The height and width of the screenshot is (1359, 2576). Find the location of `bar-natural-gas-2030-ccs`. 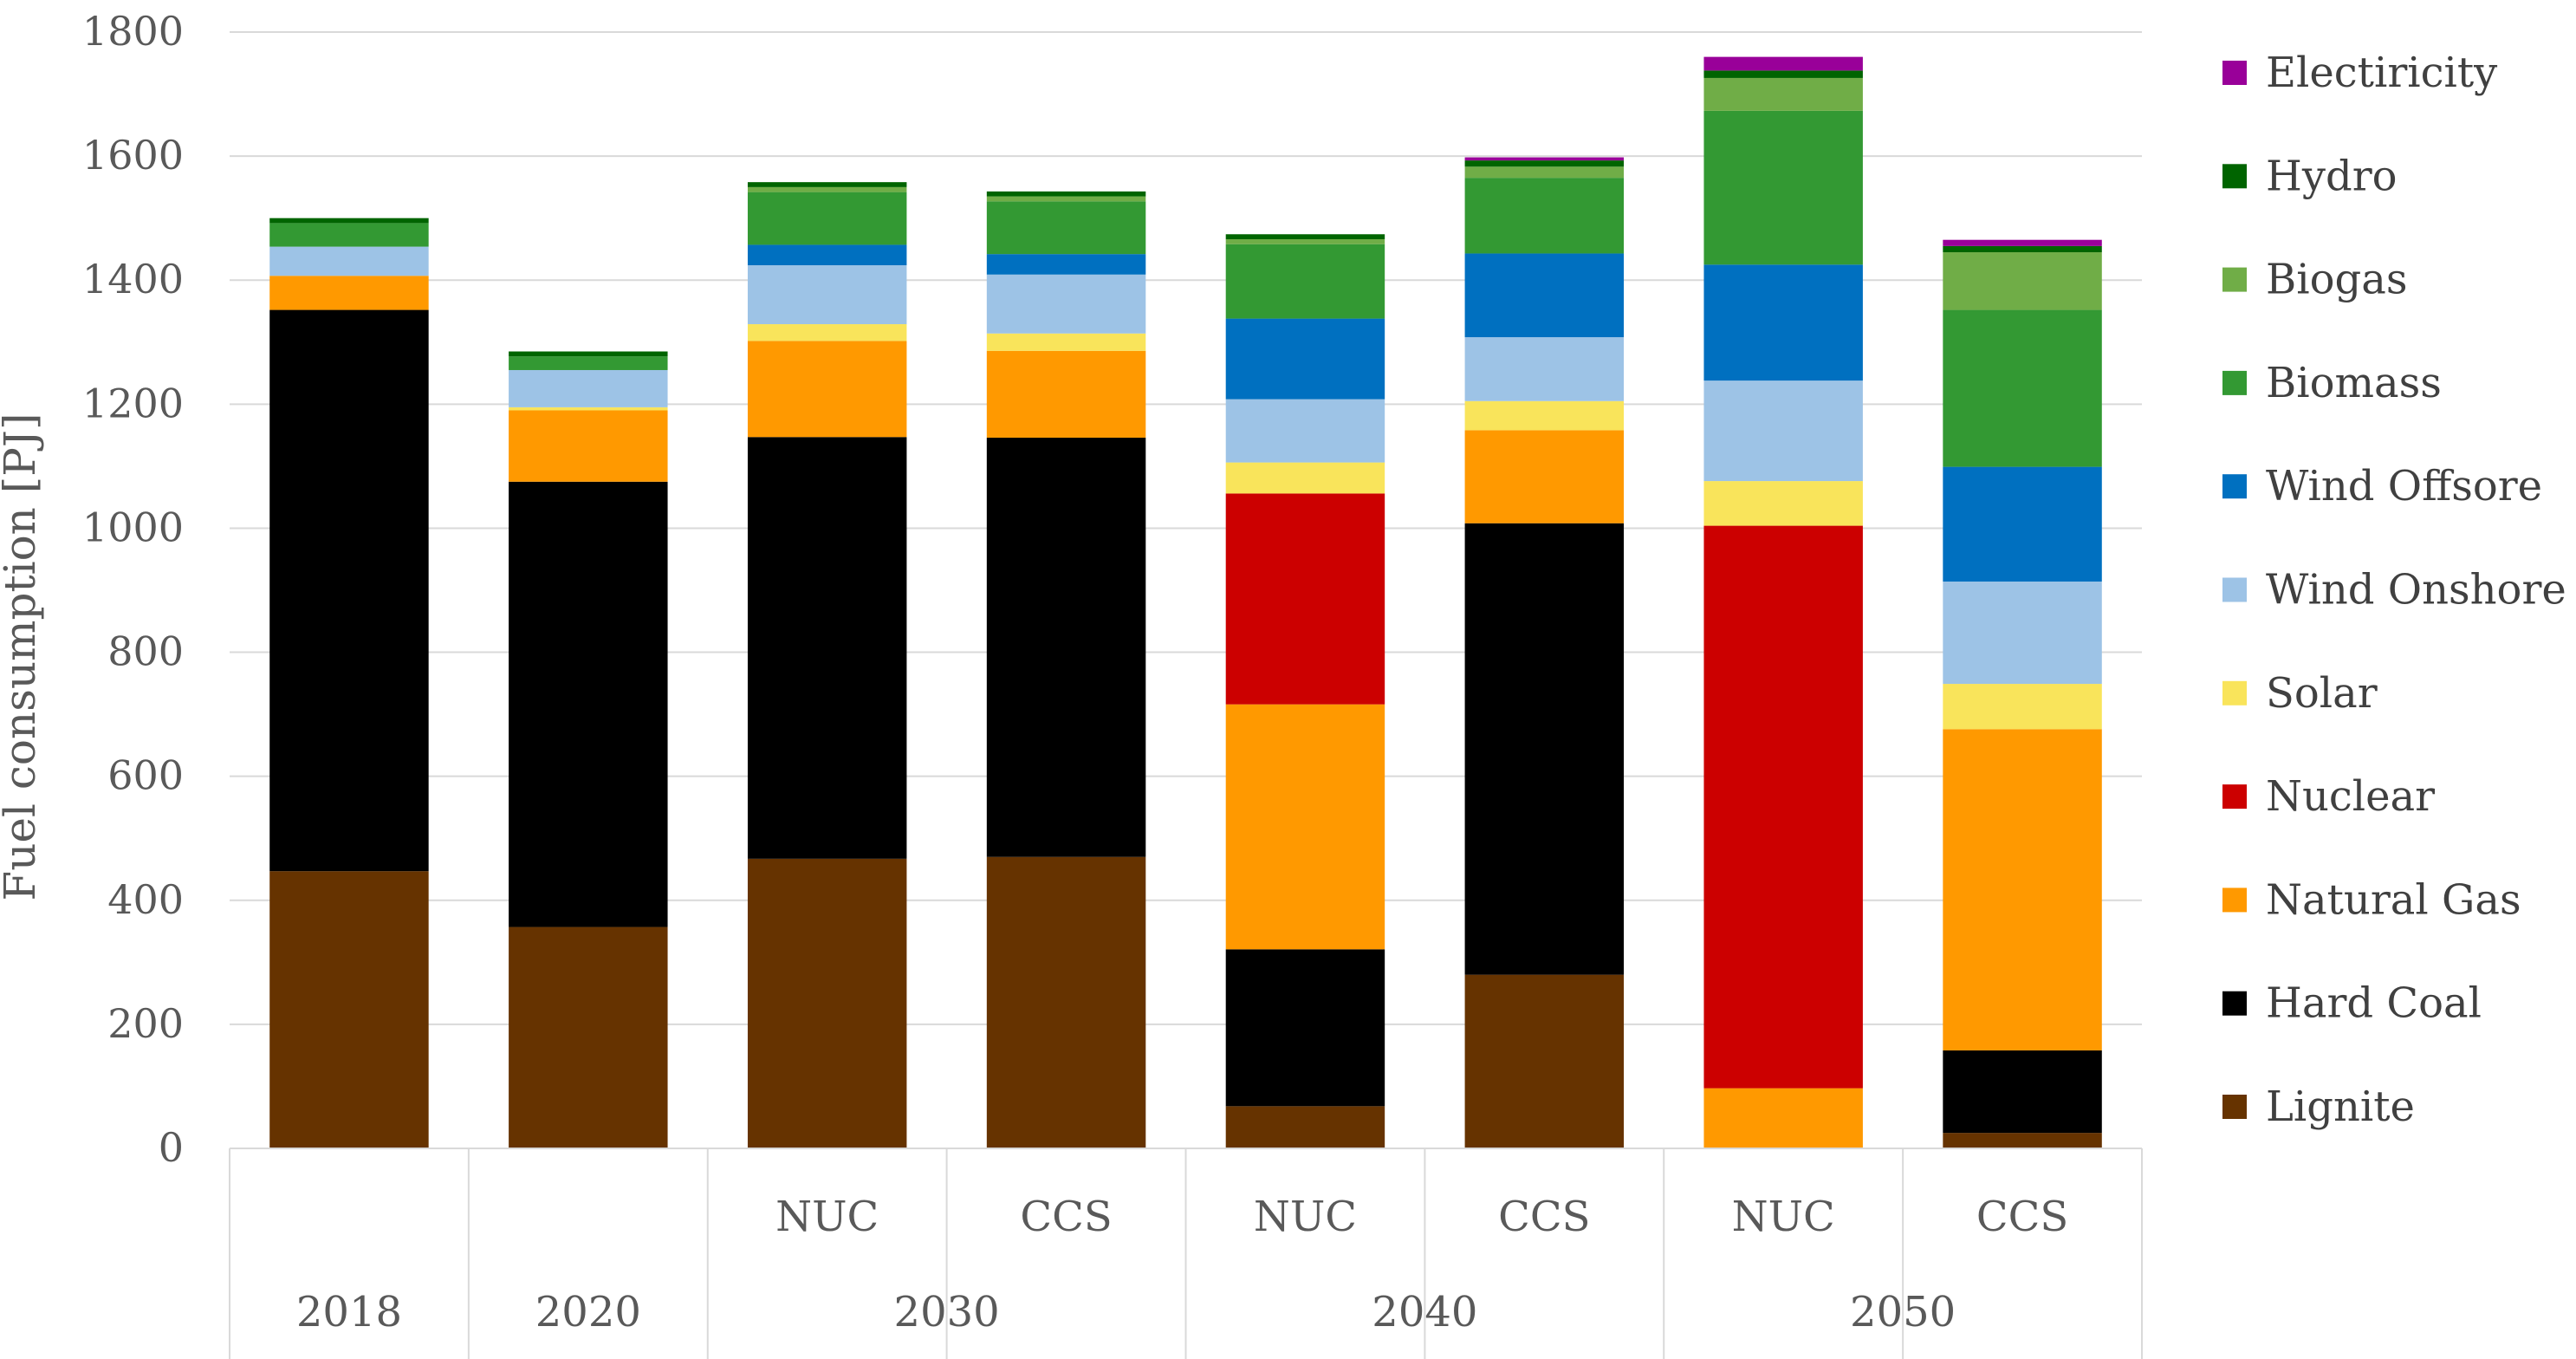

bar-natural-gas-2030-ccs is located at coordinates (1066, 394).